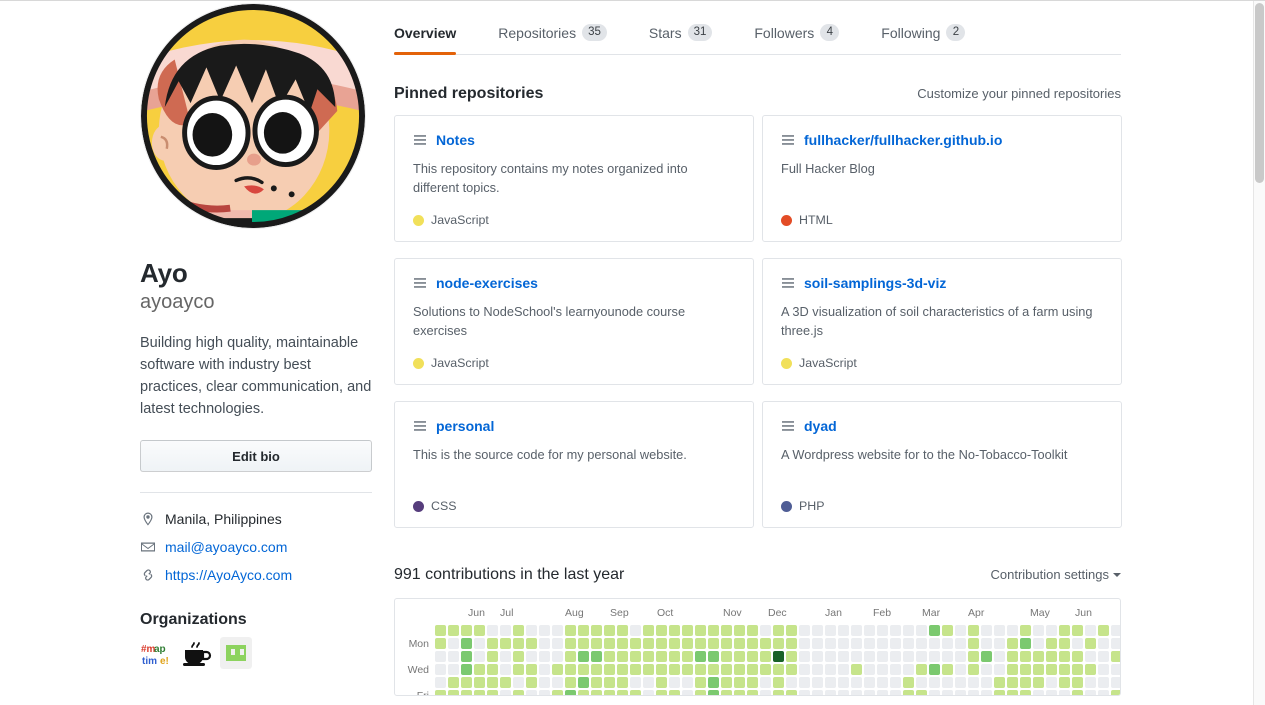 Image resolution: width=1265 pixels, height=705 pixels. What do you see at coordinates (455, 140) in the screenshot?
I see `pinned-repo-name: Notes` at bounding box center [455, 140].